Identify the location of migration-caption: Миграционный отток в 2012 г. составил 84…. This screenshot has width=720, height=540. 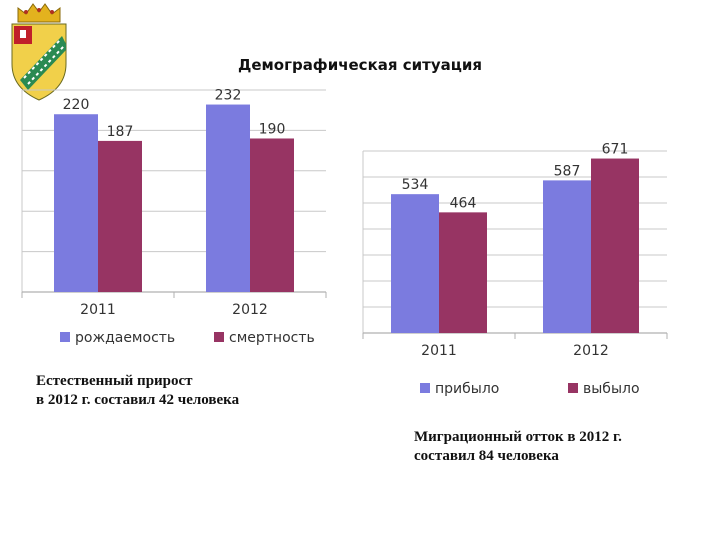
(518, 447).